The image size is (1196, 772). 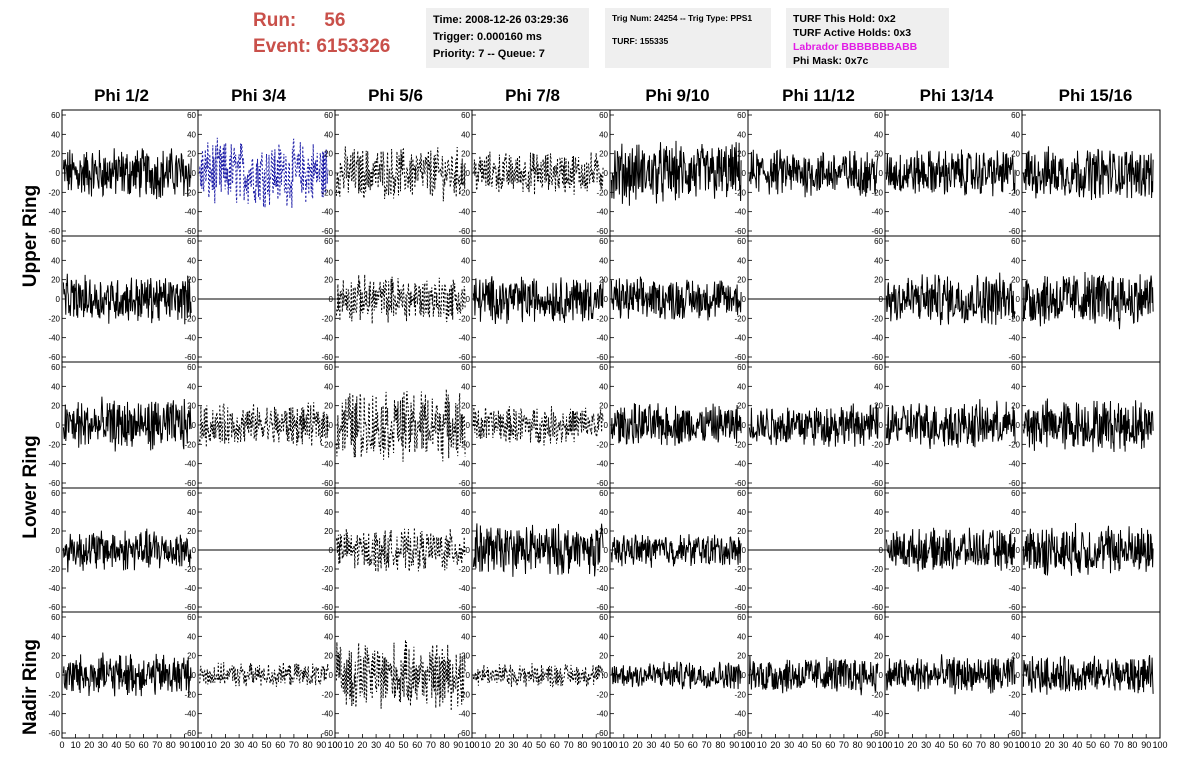 I want to click on panel-frame, so click(x=541, y=425).